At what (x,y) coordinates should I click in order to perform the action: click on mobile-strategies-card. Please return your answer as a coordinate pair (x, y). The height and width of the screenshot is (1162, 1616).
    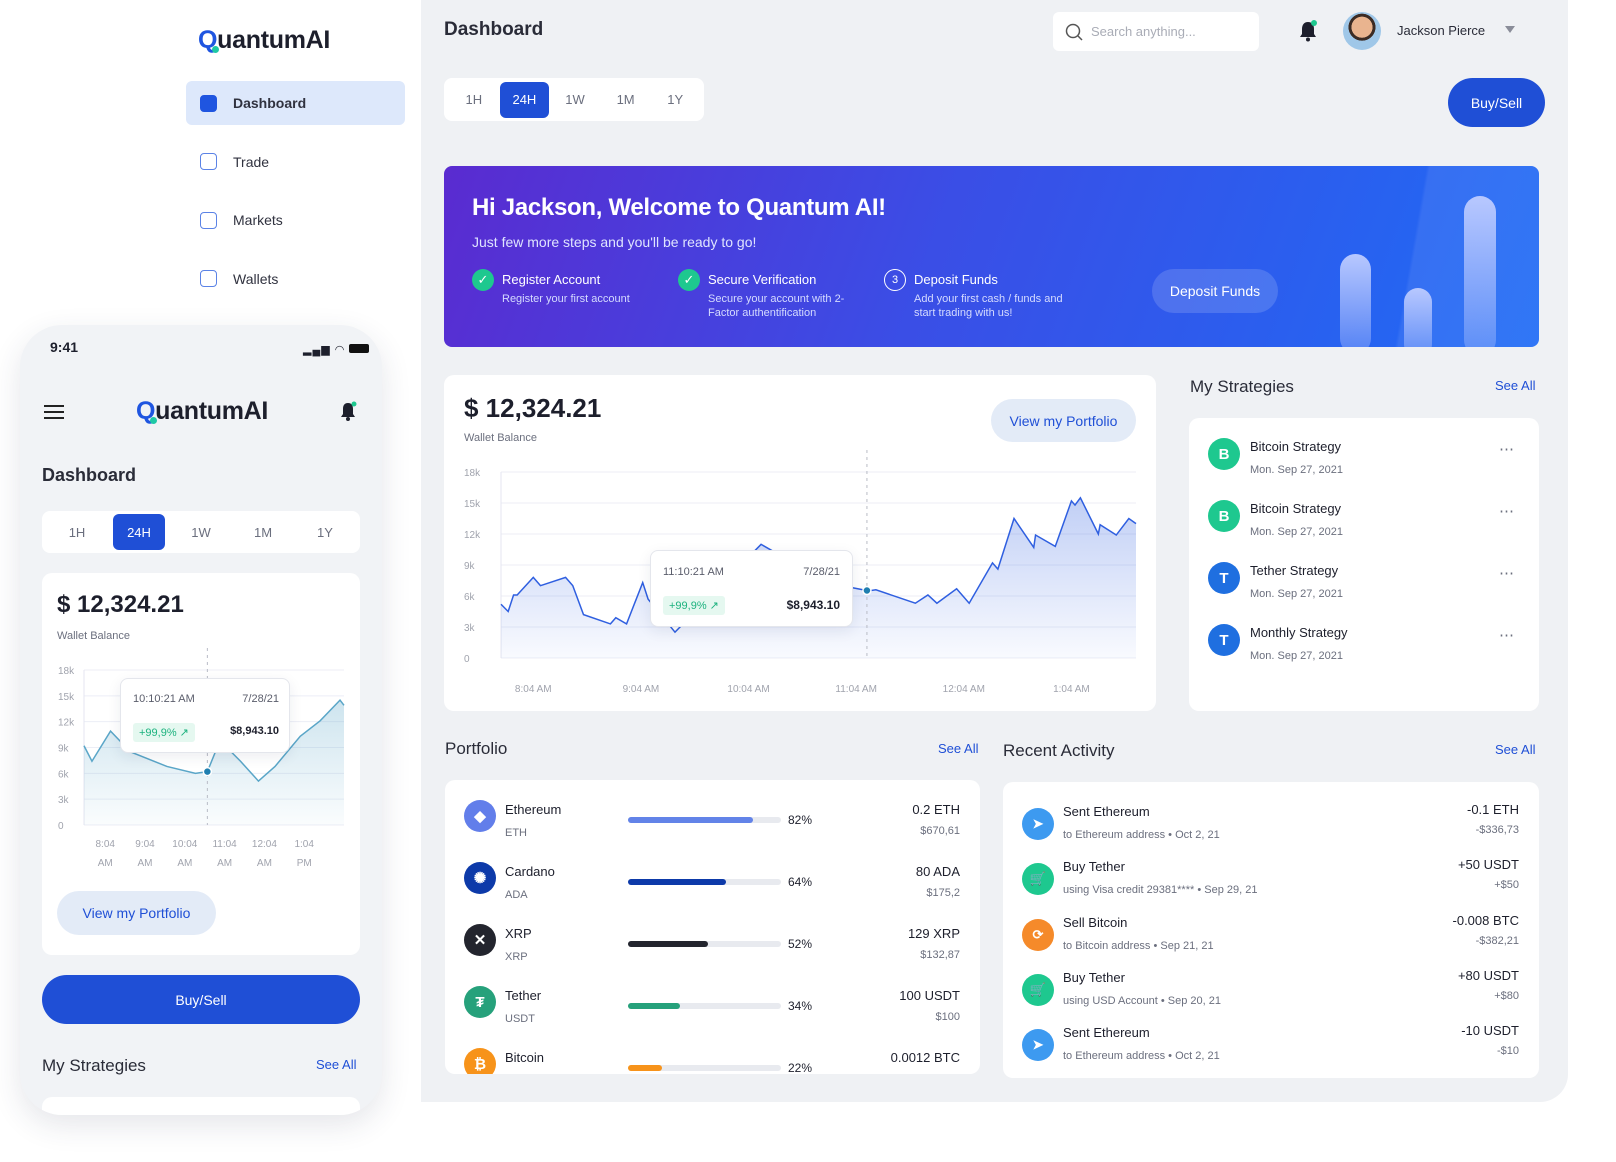
    Looking at the image, I should click on (201, 1106).